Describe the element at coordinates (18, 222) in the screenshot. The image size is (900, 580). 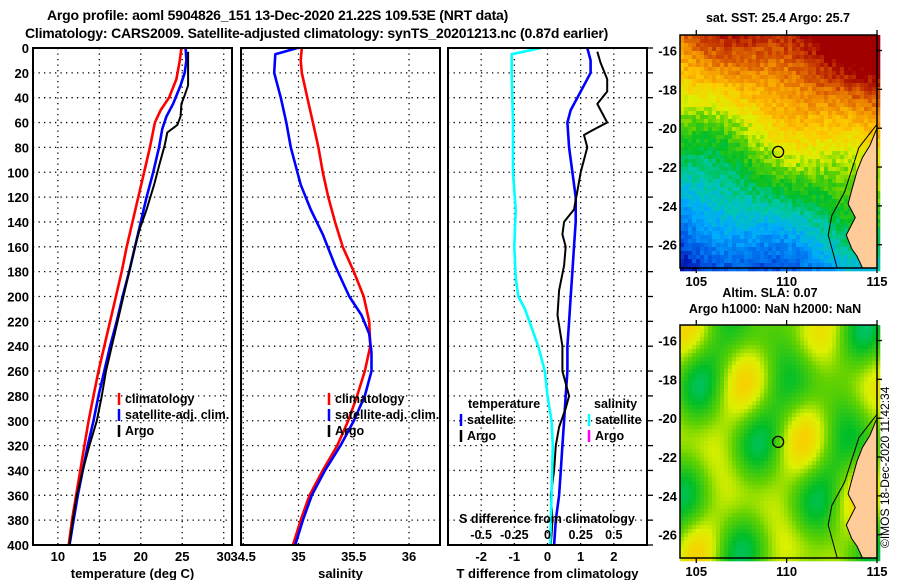
I see `y-tick-label: 140` at that location.